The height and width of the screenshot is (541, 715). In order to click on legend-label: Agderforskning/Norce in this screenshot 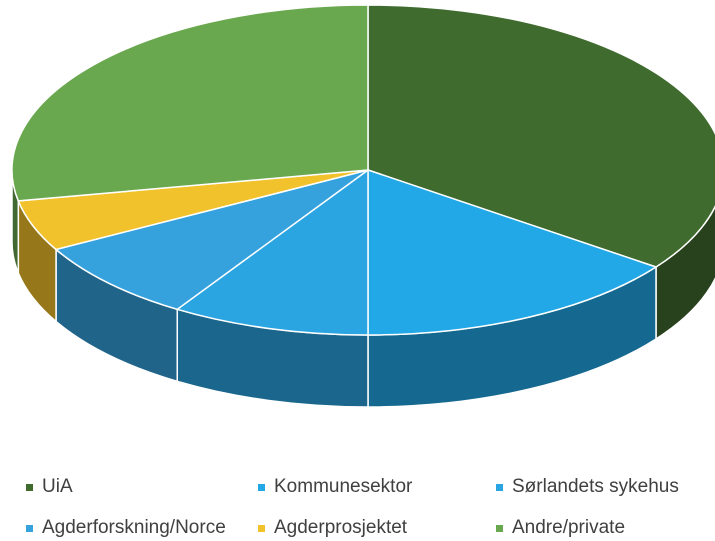, I will do `click(134, 527)`.